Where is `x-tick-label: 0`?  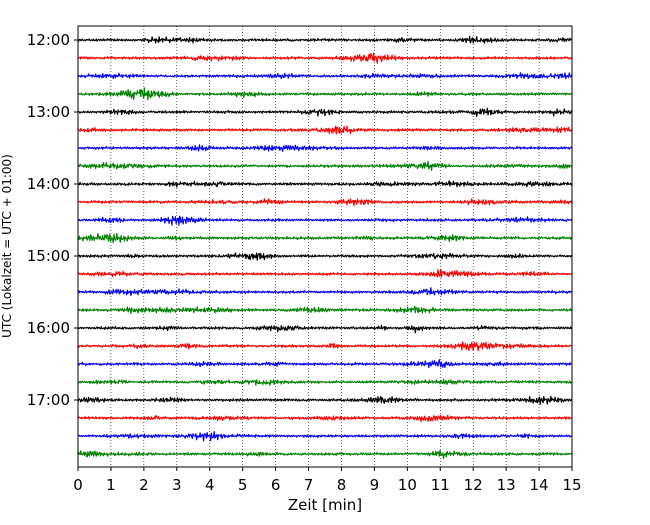 x-tick-label: 0 is located at coordinates (78, 485).